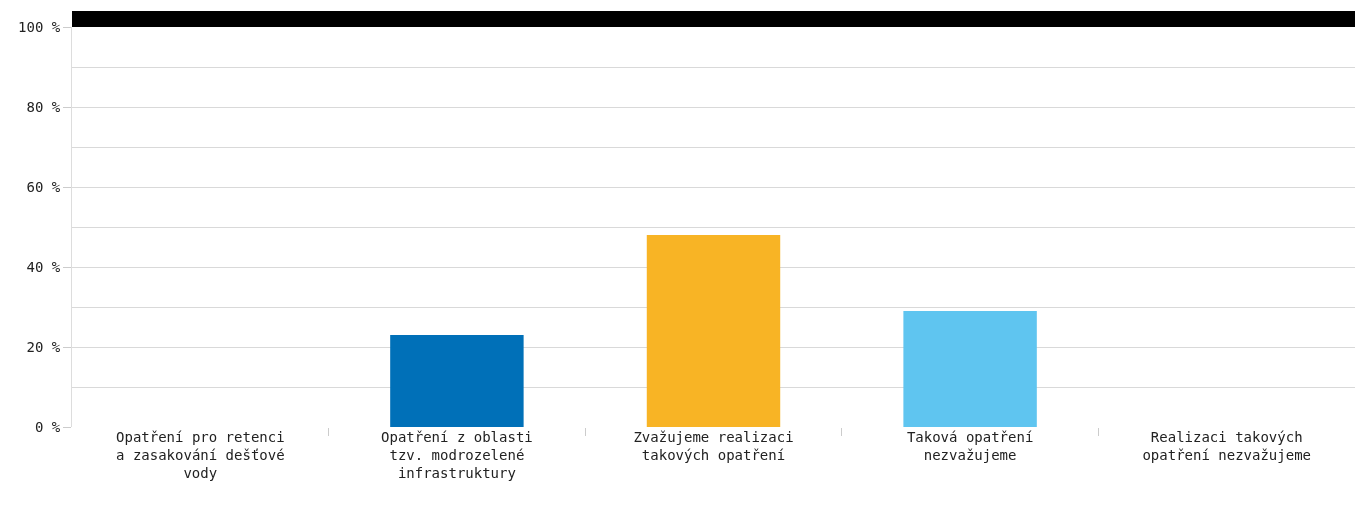  I want to click on x-tick-label: Zvažujeme realizaci takových opatření, so click(713, 446).